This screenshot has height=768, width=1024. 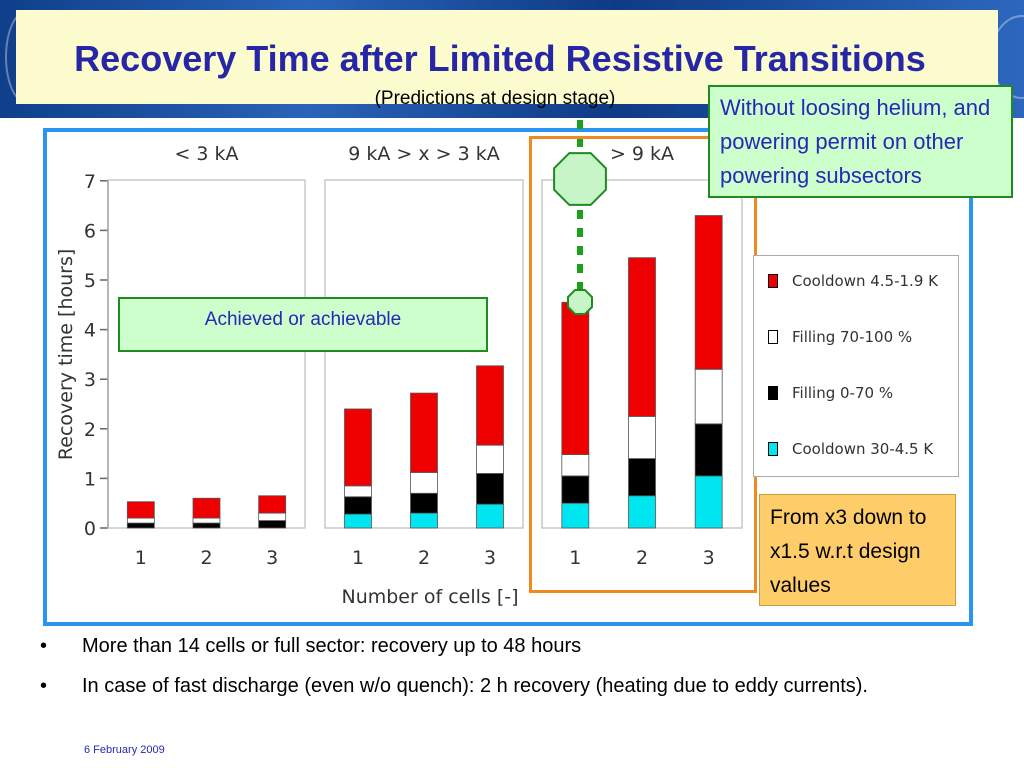 What do you see at coordinates (90, 430) in the screenshot?
I see `y-tick-label: 2` at bounding box center [90, 430].